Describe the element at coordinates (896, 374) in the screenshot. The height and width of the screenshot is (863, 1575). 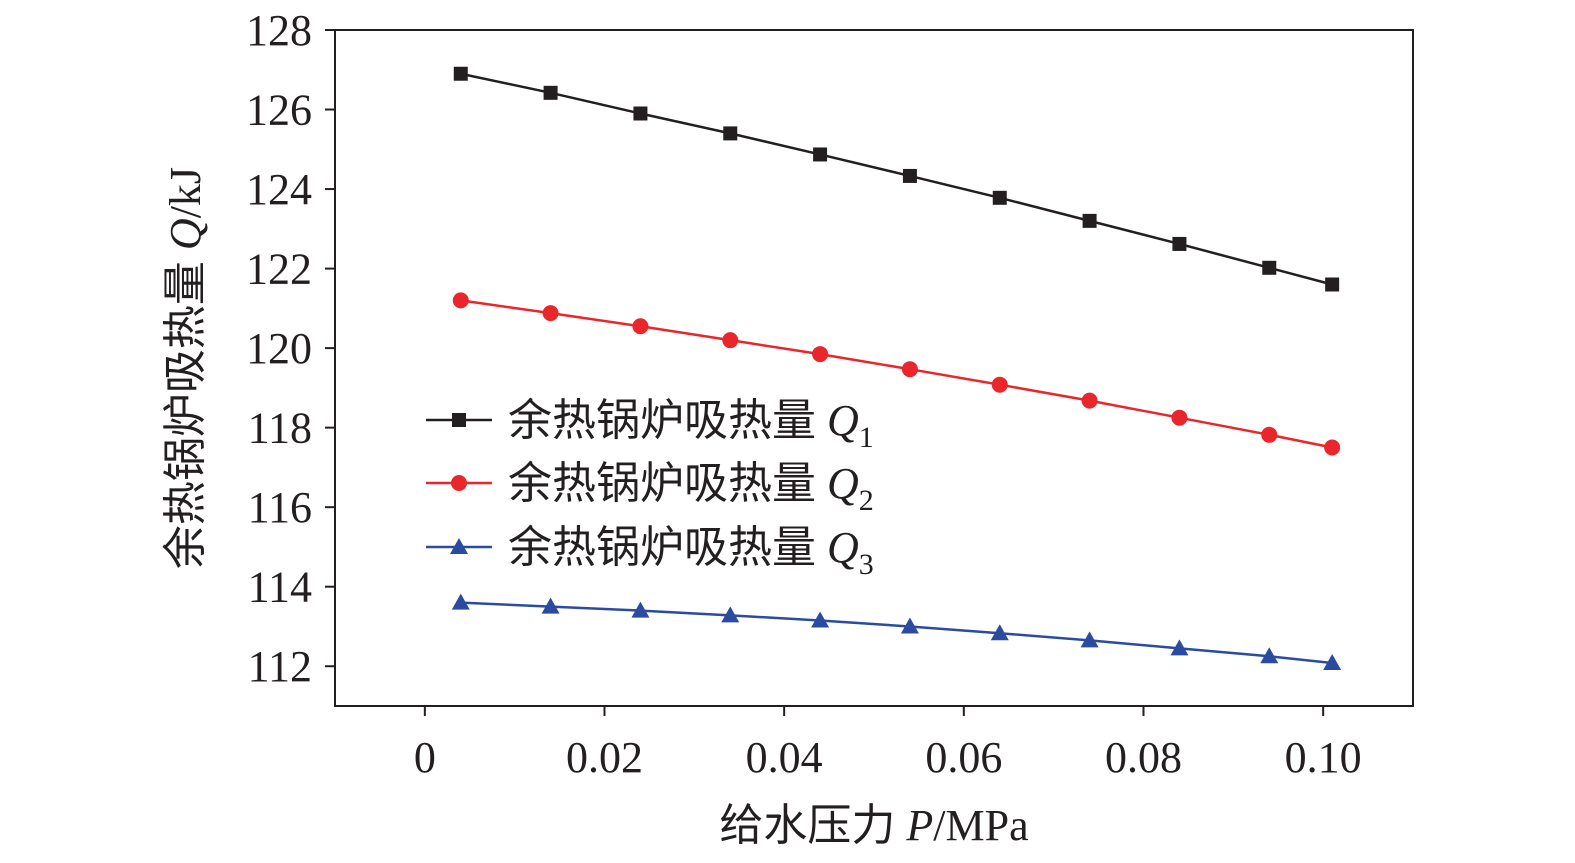
I see `series-q2` at that location.